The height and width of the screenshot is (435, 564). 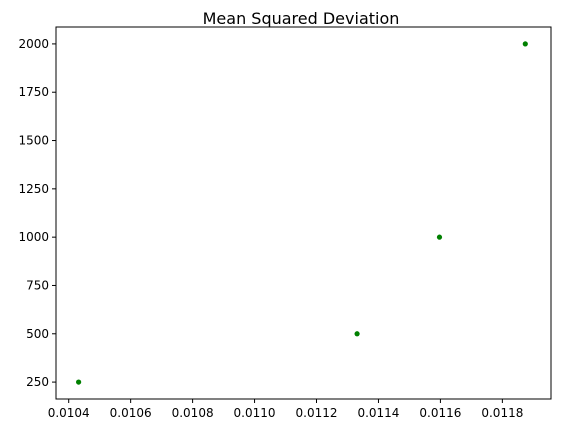 What do you see at coordinates (33, 141) in the screenshot?
I see `y-tick-label: 1500` at bounding box center [33, 141].